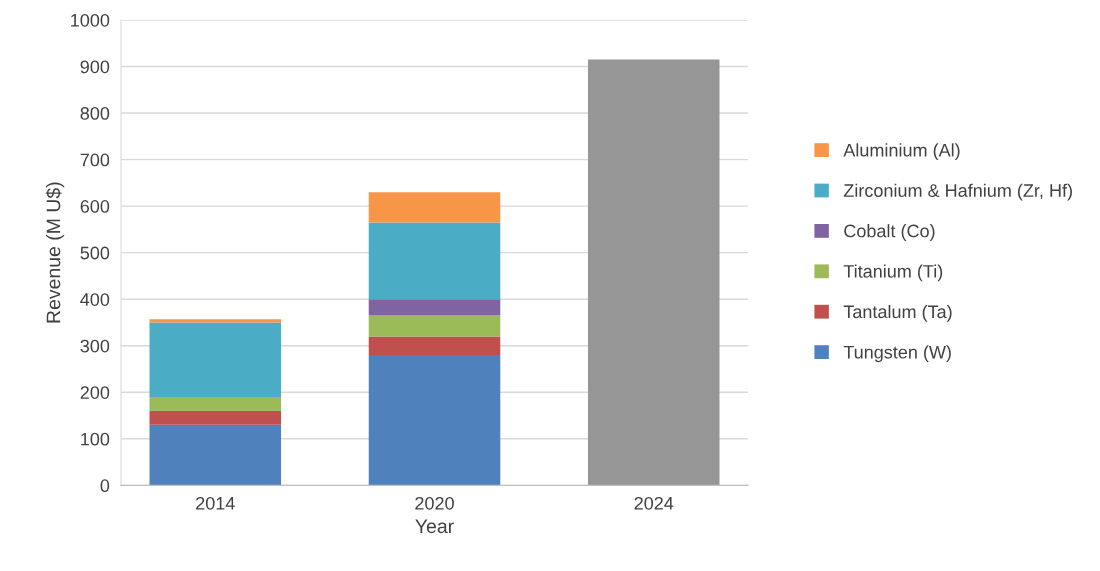 The image size is (1100, 571). What do you see at coordinates (95, 253) in the screenshot?
I see `y-tick-label: 500` at bounding box center [95, 253].